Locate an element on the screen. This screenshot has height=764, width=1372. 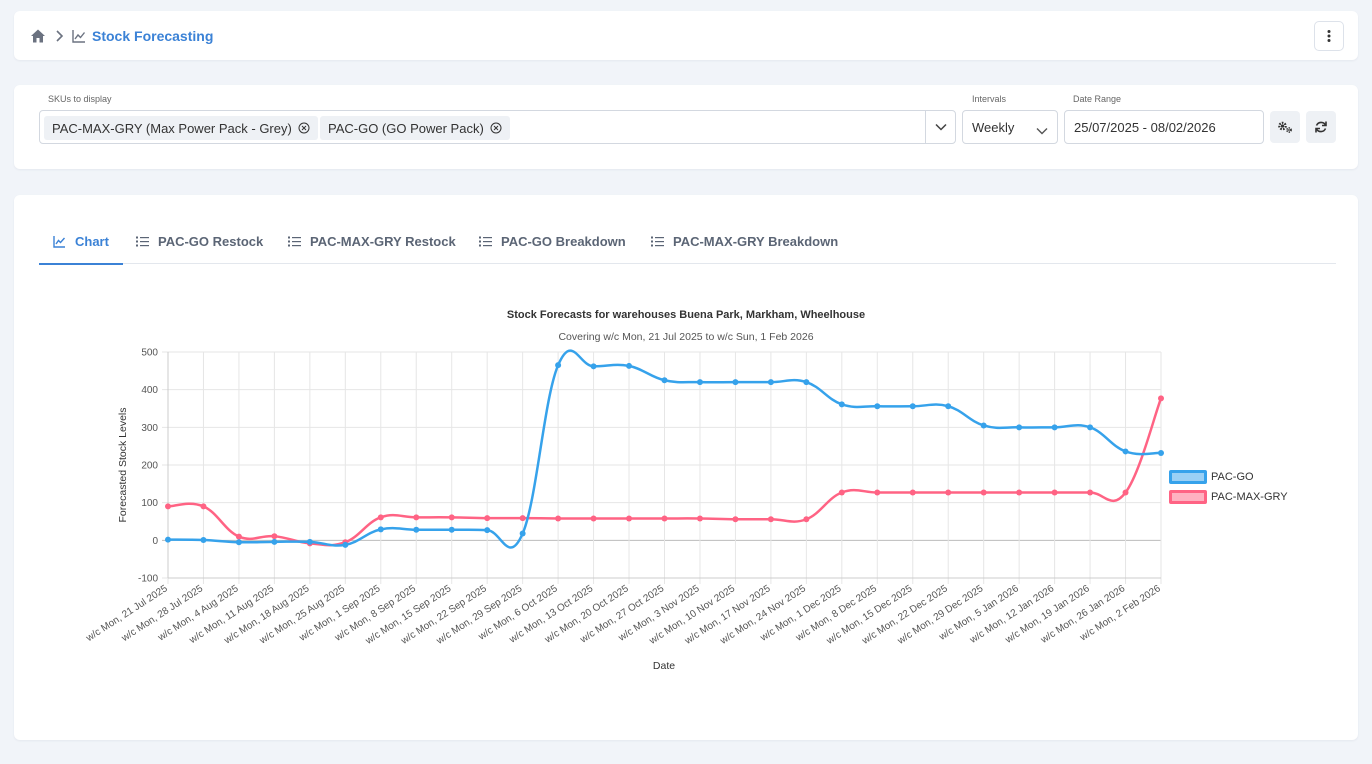
tab-pac-max-gry-restock: PAC-MAX-GRY Restock is located at coordinates (372, 241).